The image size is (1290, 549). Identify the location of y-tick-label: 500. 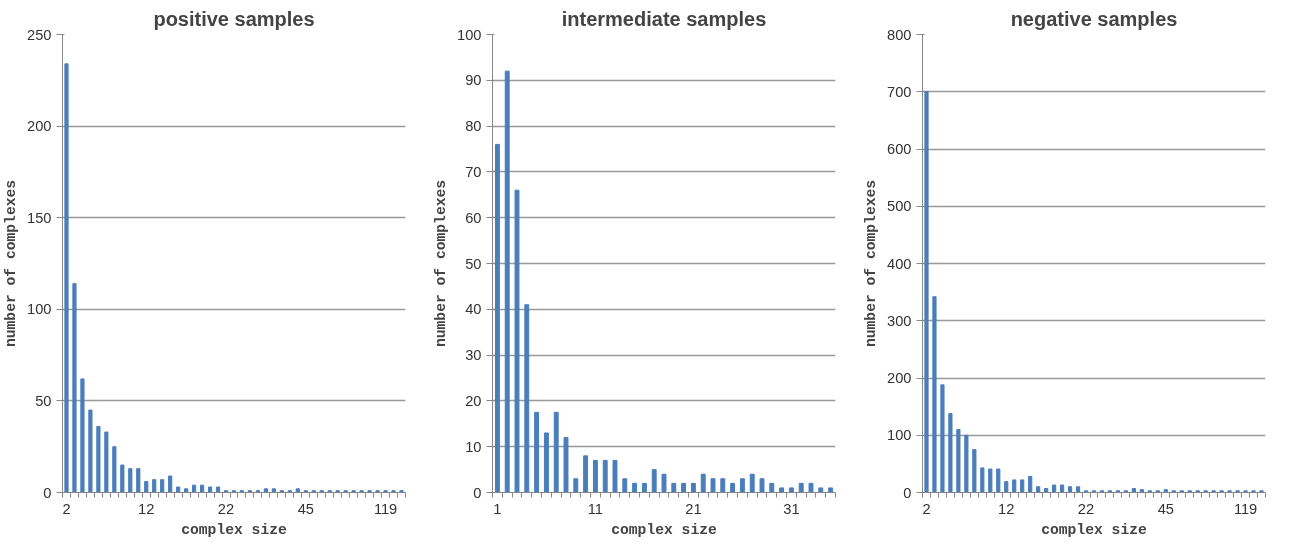
(899, 206).